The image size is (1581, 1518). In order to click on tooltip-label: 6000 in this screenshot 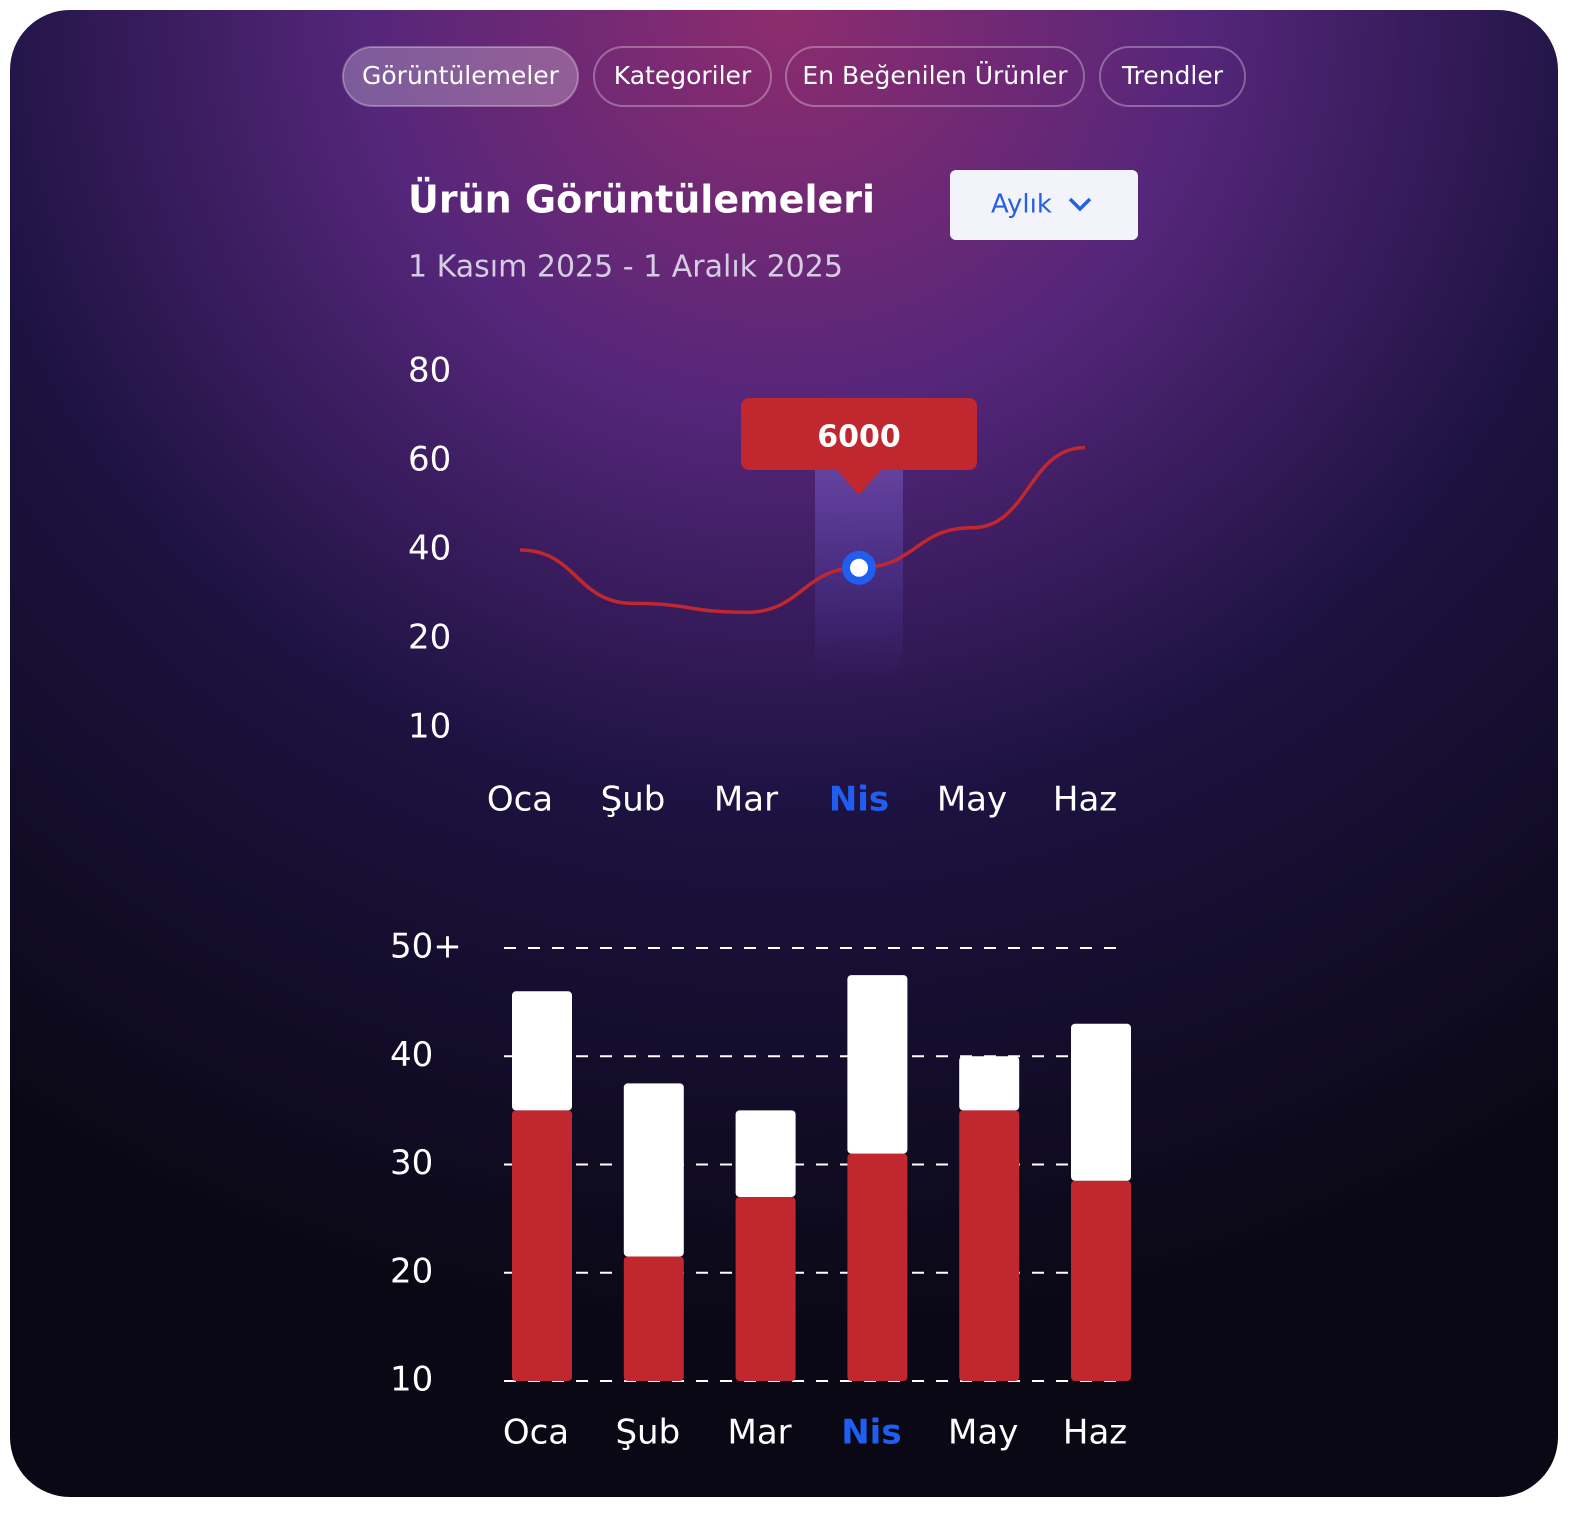, I will do `click(859, 437)`.